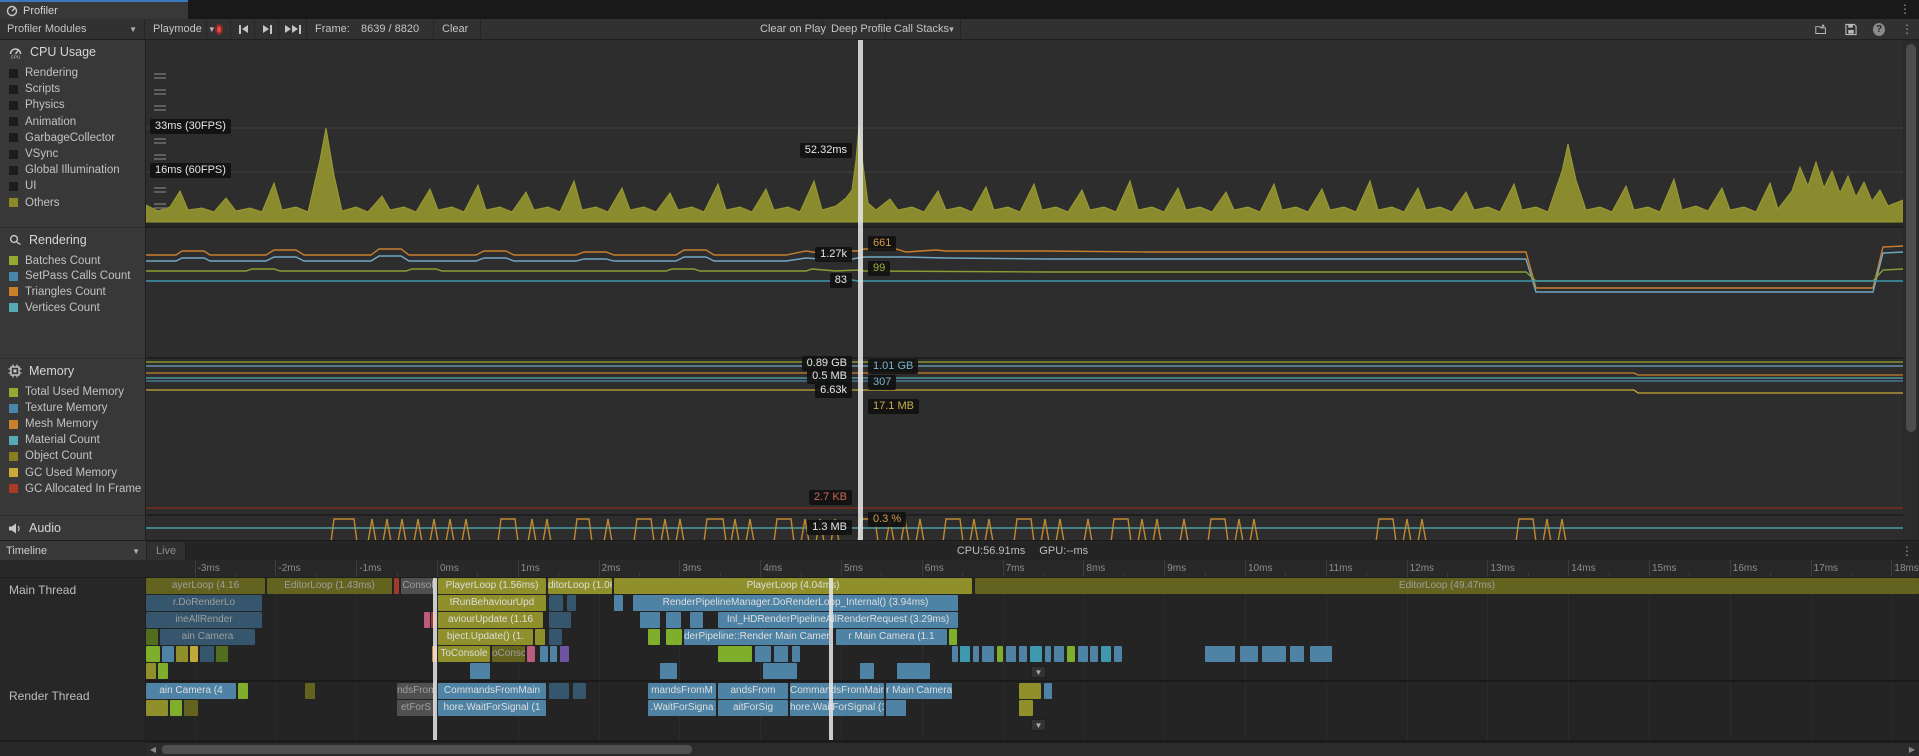 The height and width of the screenshot is (756, 1919). Describe the element at coordinates (492, 586) in the screenshot. I see `timeline-span: PlayerLoop (1.56ms)` at that location.